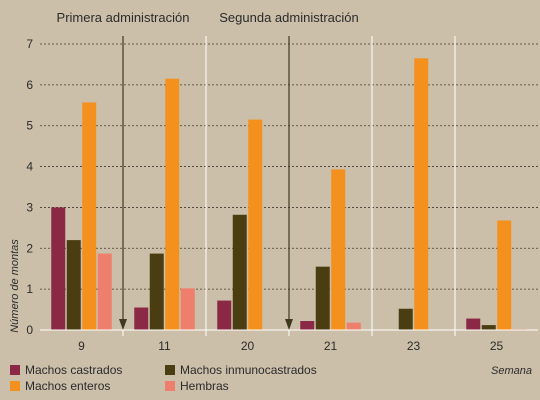  What do you see at coordinates (29, 44) in the screenshot?
I see `y-tick-label: 7` at bounding box center [29, 44].